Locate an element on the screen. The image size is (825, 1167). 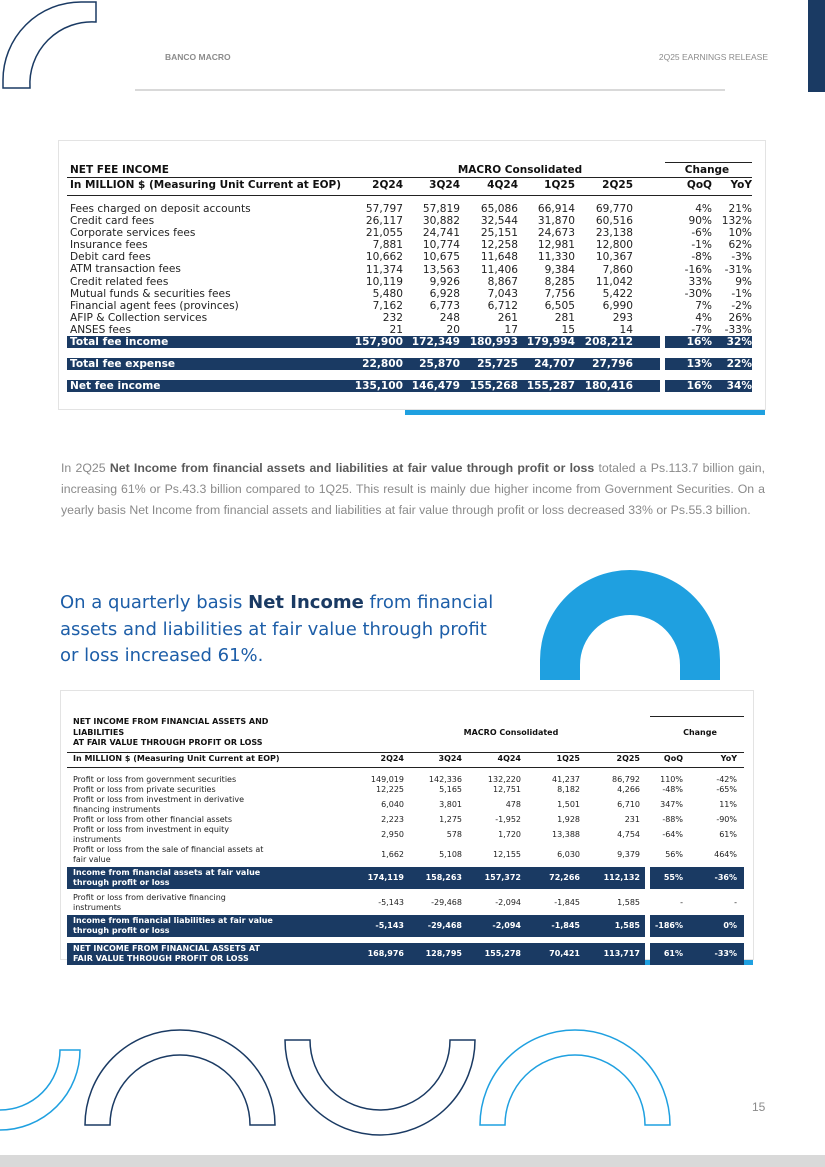
cell: 146,479 is located at coordinates (435, 386).